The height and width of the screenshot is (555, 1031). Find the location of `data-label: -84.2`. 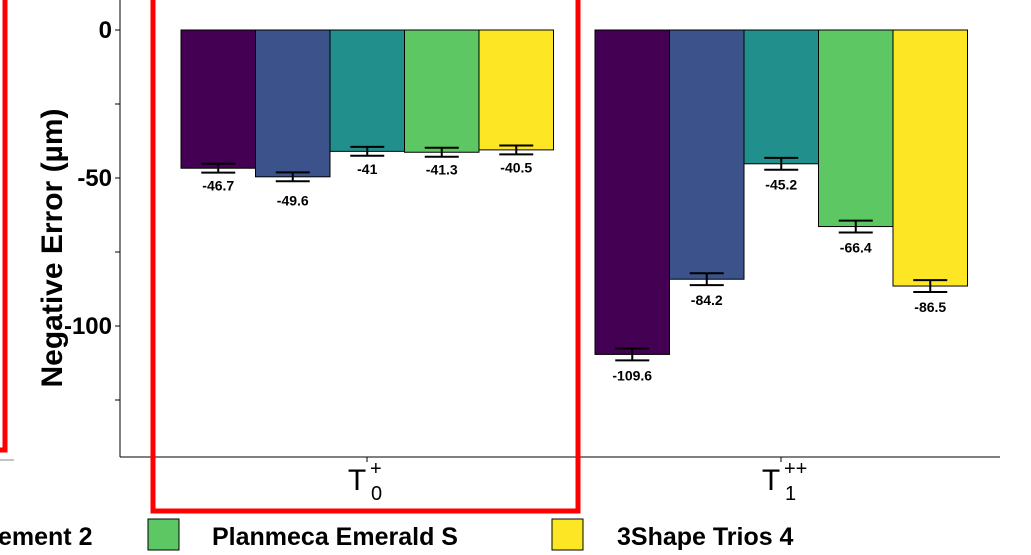

data-label: -84.2 is located at coordinates (707, 300).